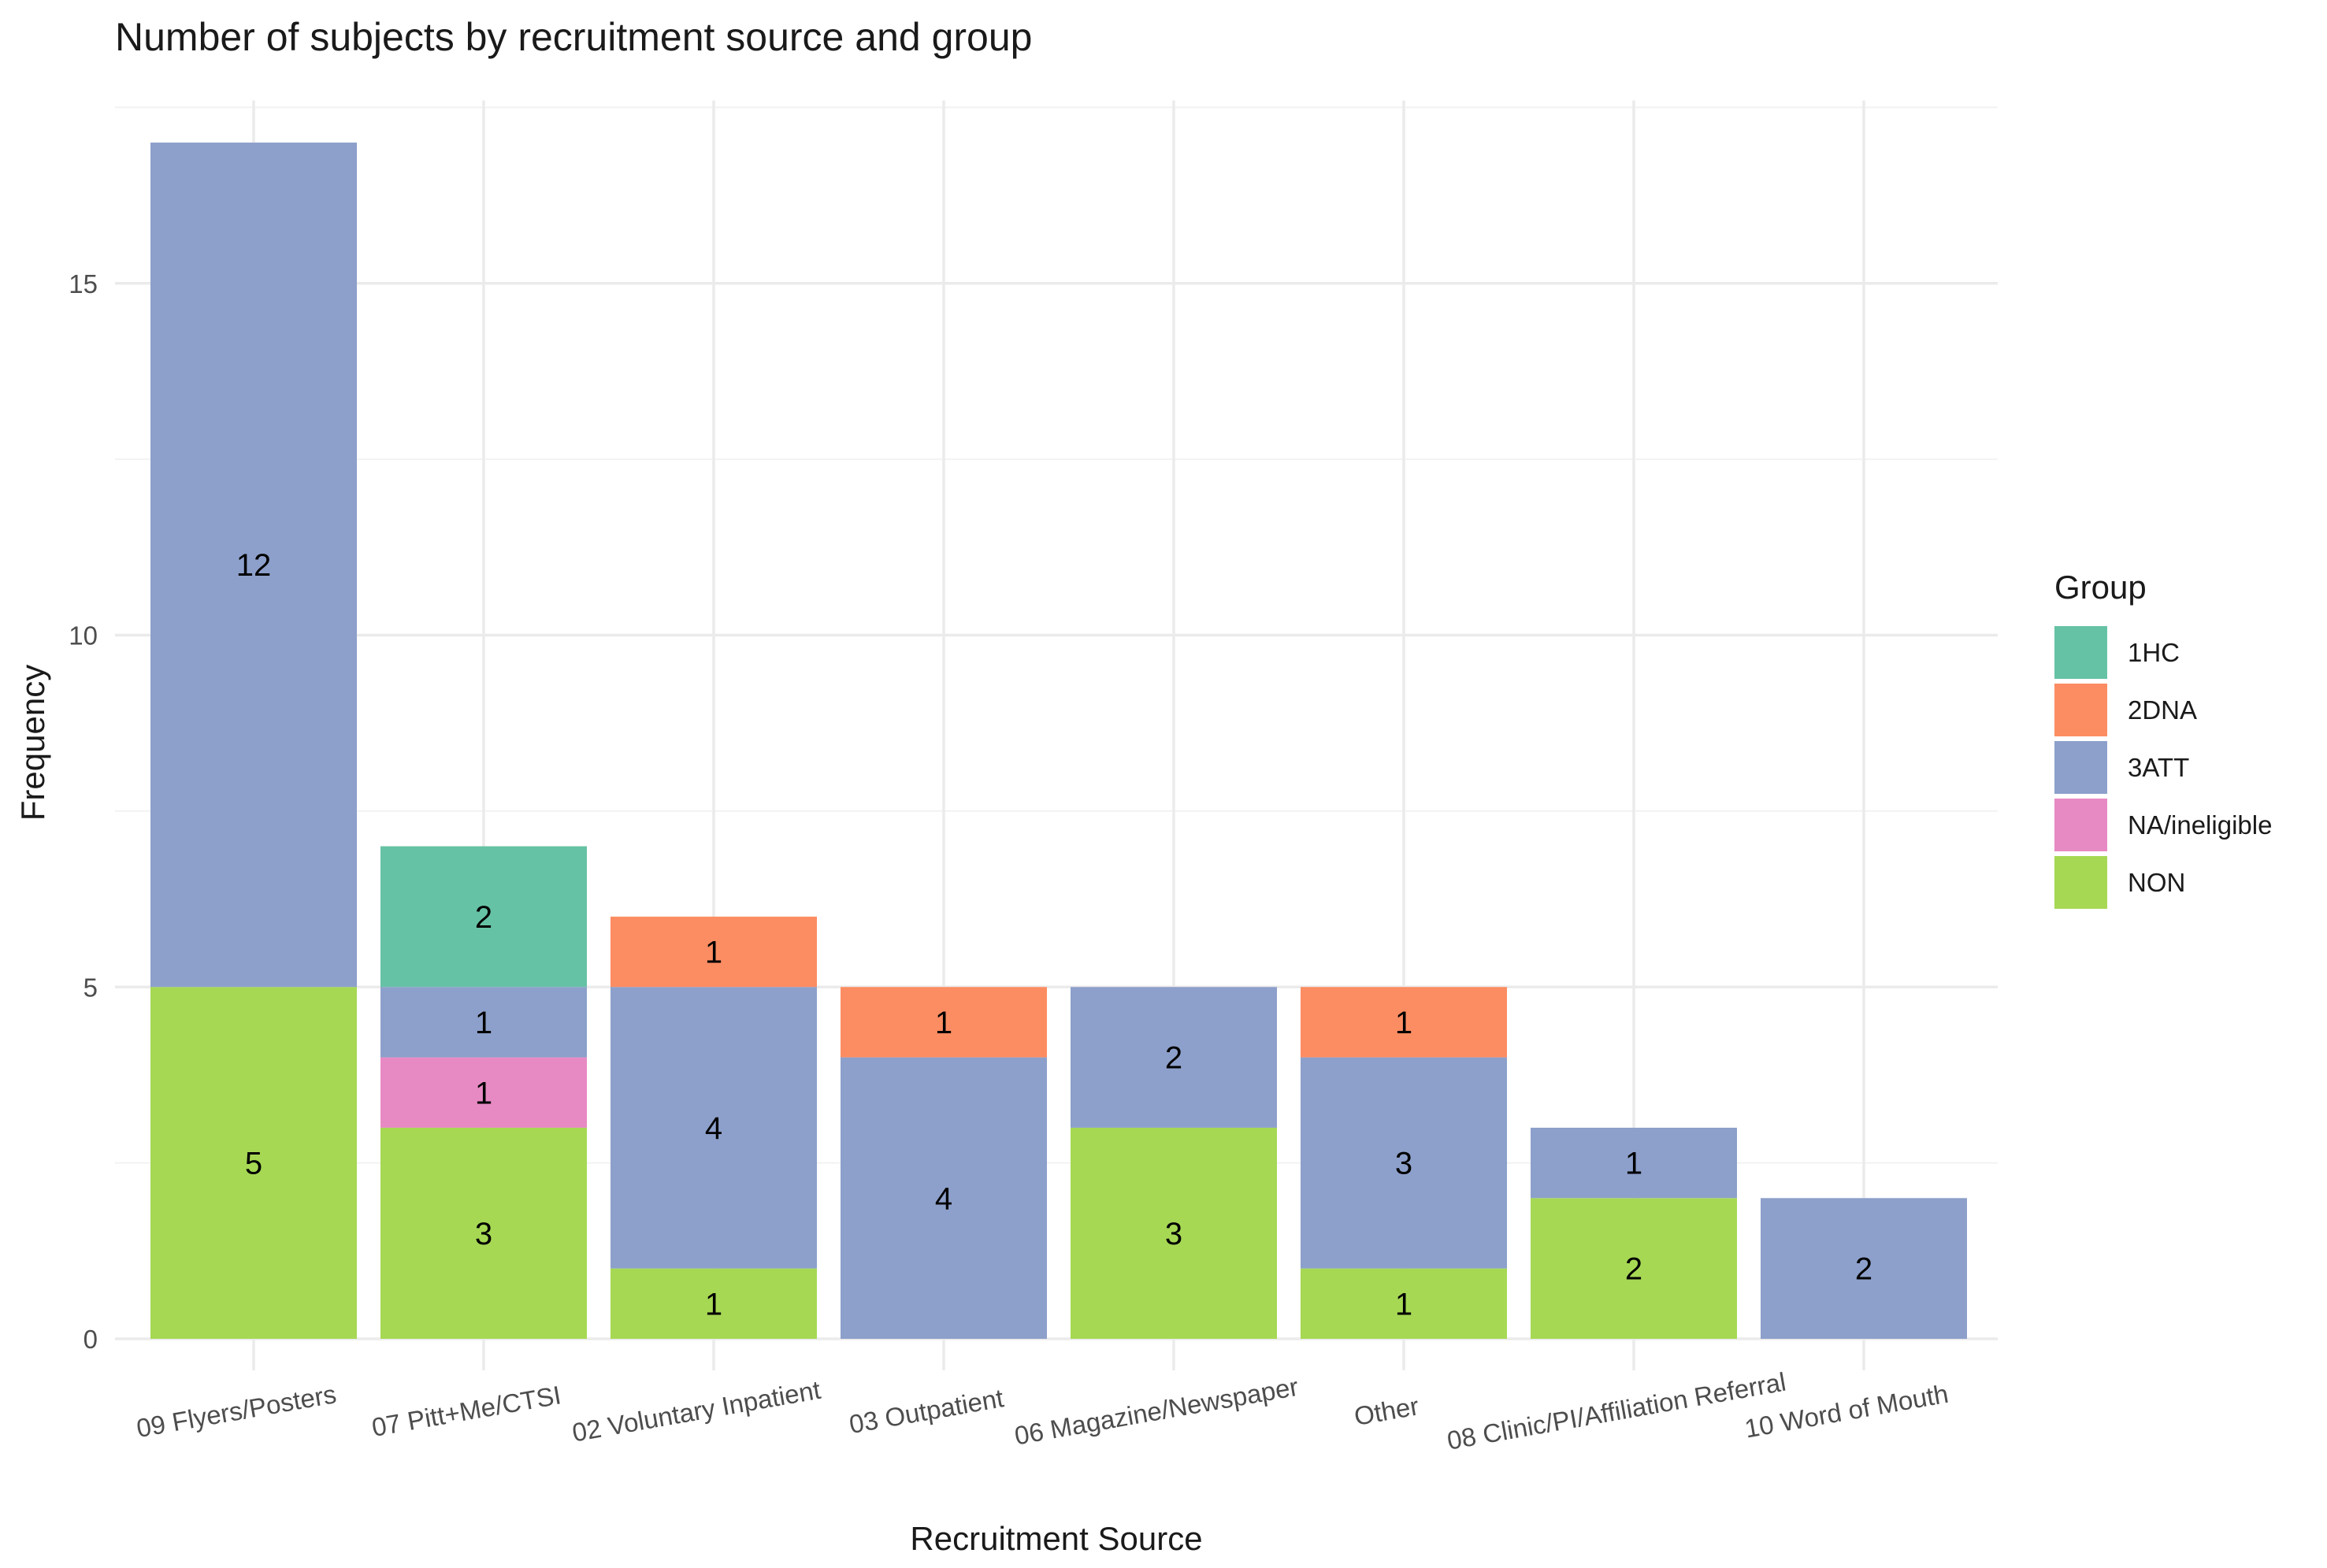  Describe the element at coordinates (466, 1411) in the screenshot. I see `x-tick-label: 07 Pitt+Me/CTSI` at that location.